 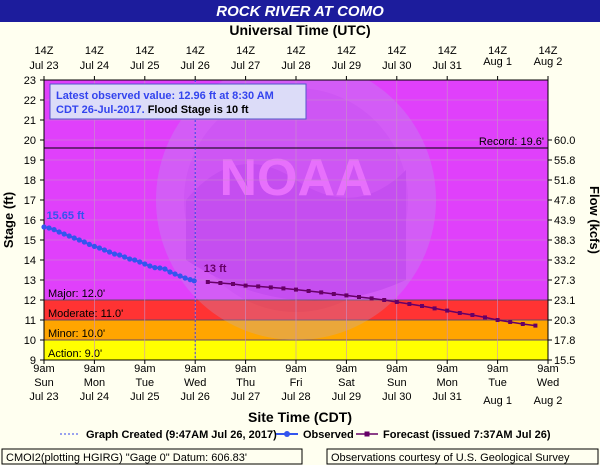 I want to click on x-weekday-label: Wed, so click(x=195, y=383).